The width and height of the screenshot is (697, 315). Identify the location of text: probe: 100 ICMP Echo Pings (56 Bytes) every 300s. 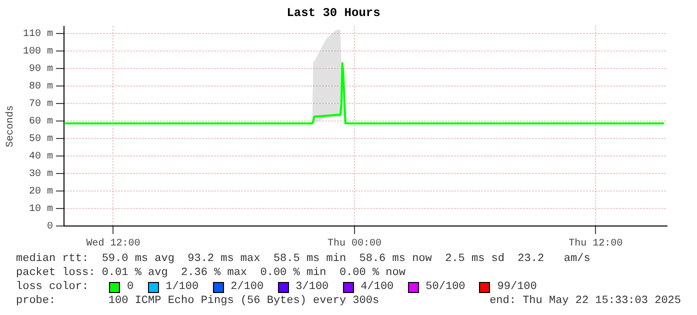
(198, 301).